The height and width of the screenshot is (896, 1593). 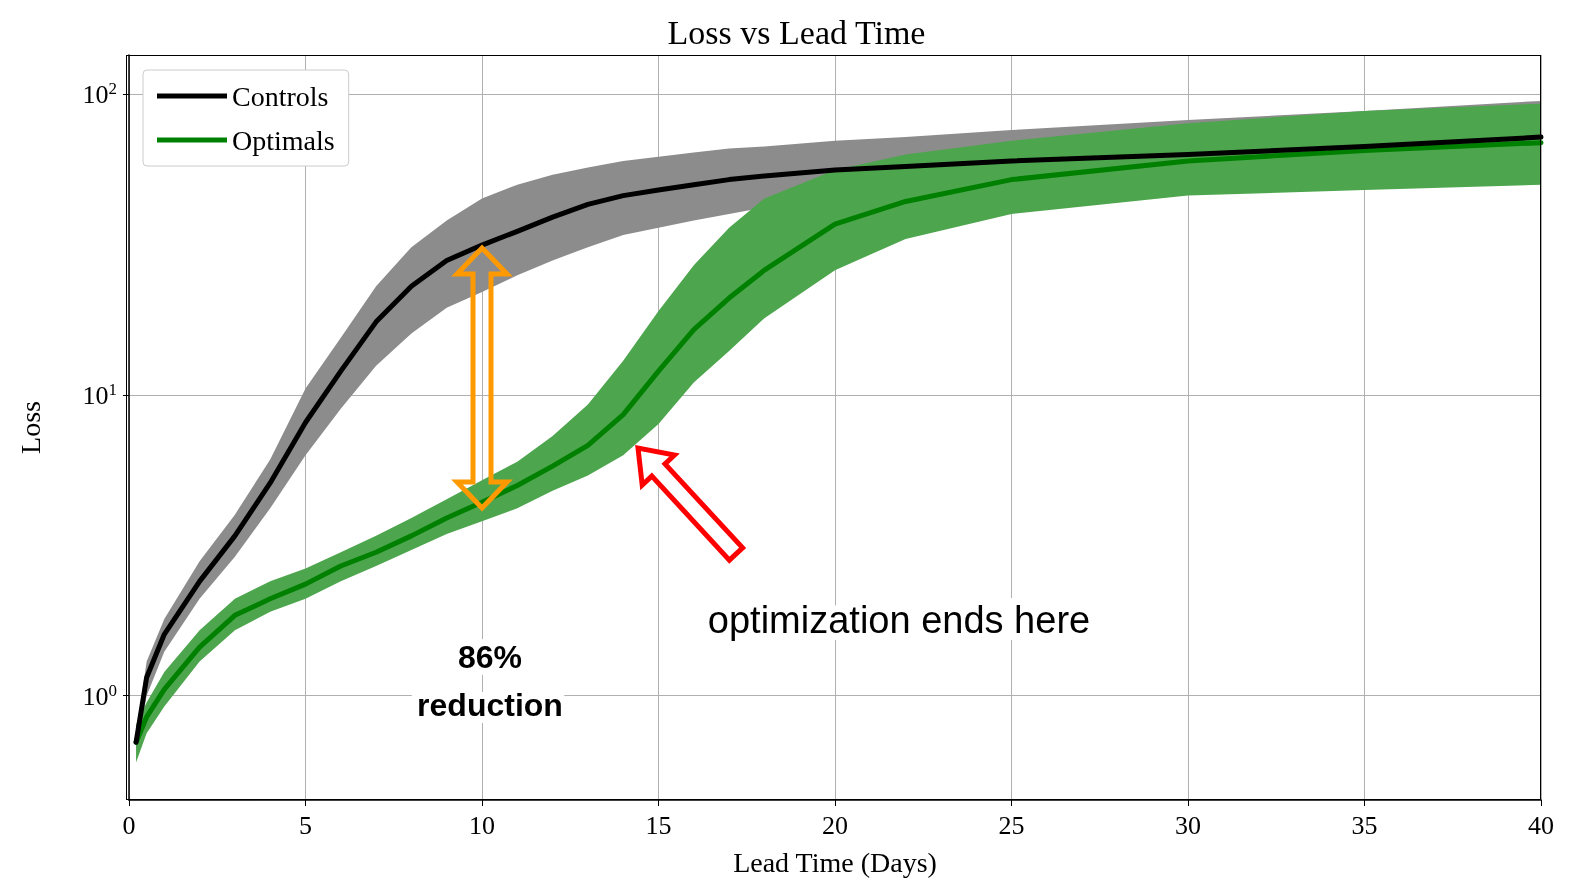 I want to click on x-tick-label: 15, so click(x=658, y=825).